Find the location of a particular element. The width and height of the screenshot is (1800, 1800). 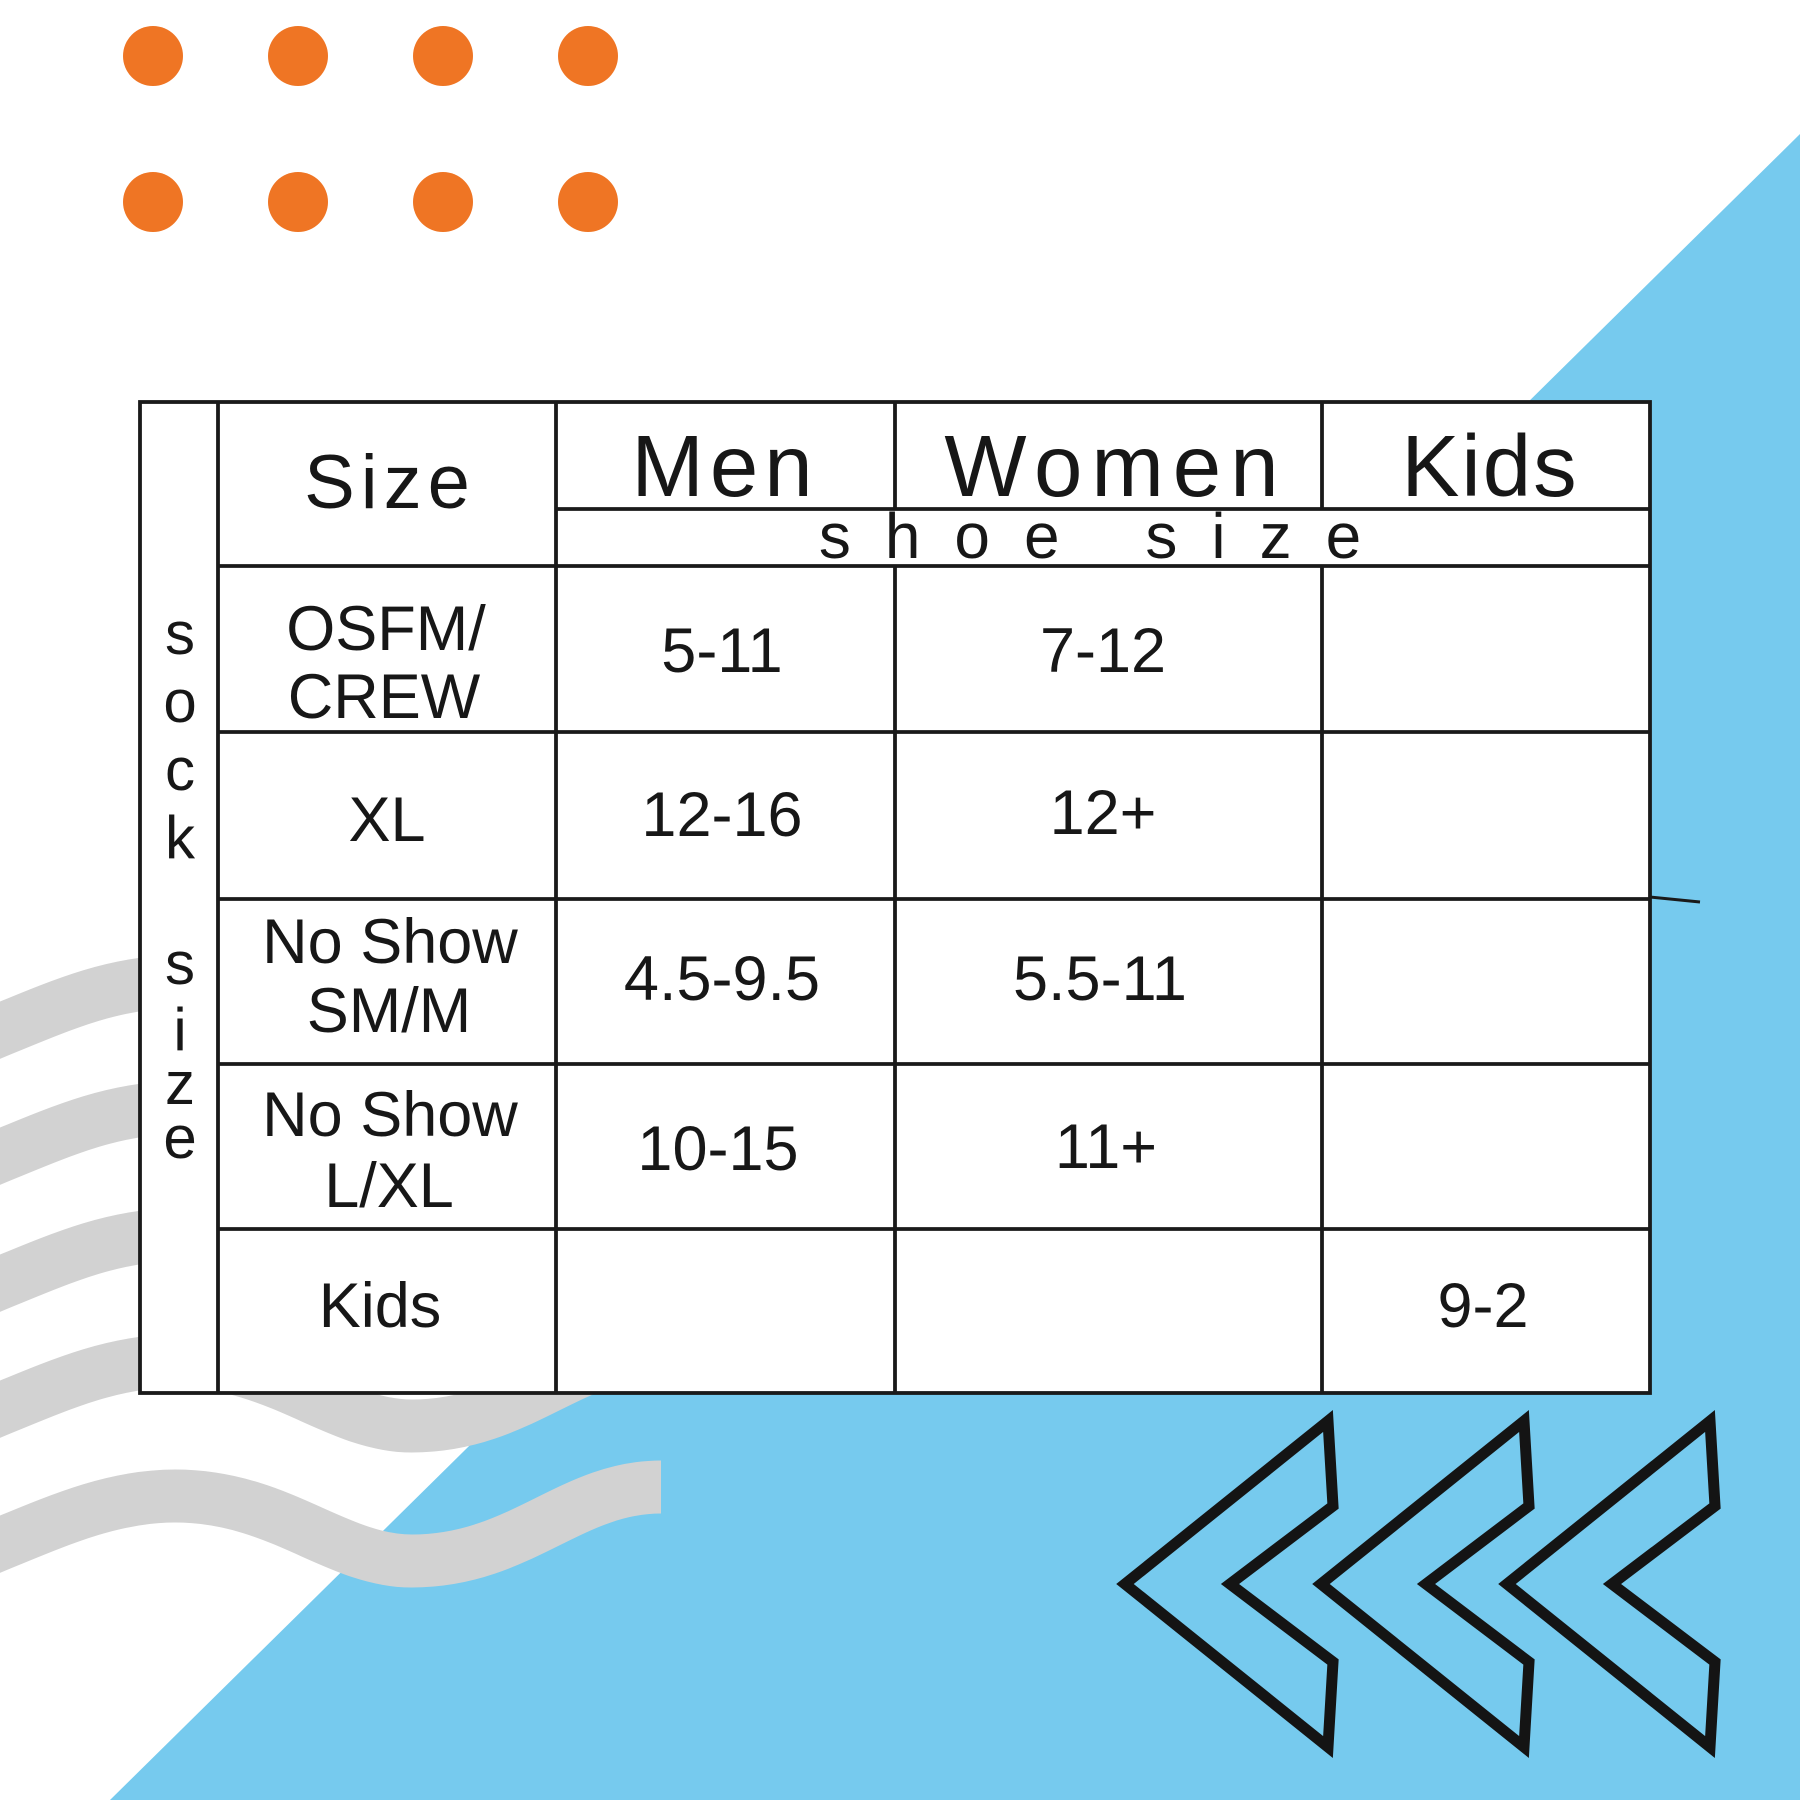

svg-text: 11+ is located at coordinates (1106, 1147).